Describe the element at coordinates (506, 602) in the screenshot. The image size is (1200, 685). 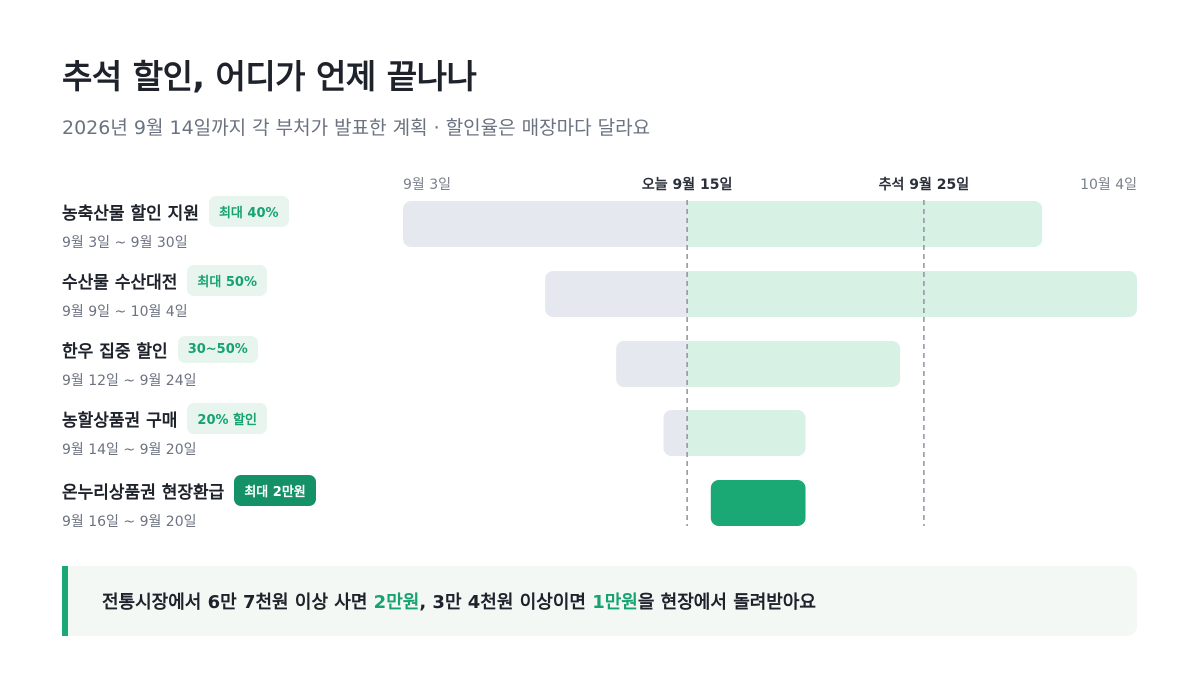
I see `callout-part-2: , 3만 4천원 이상이면` at that location.